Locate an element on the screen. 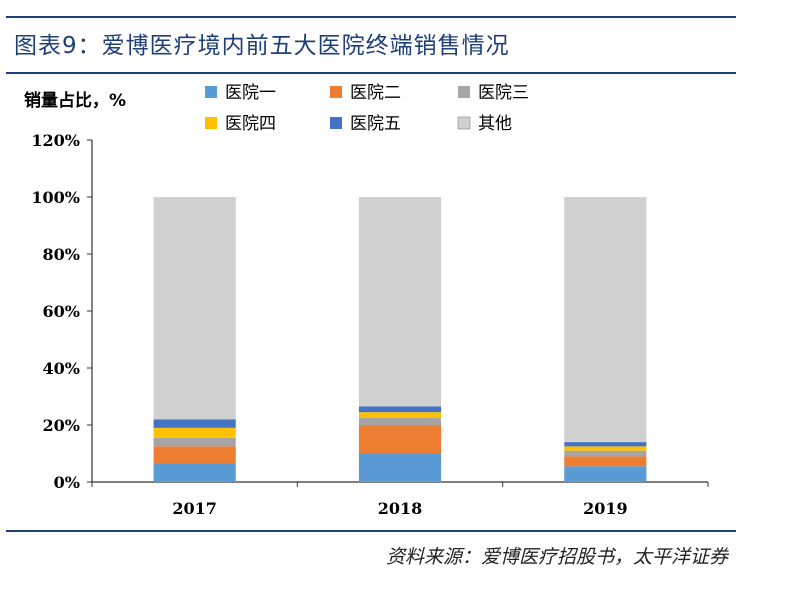  y-tick-label: 0% is located at coordinates (67, 482).